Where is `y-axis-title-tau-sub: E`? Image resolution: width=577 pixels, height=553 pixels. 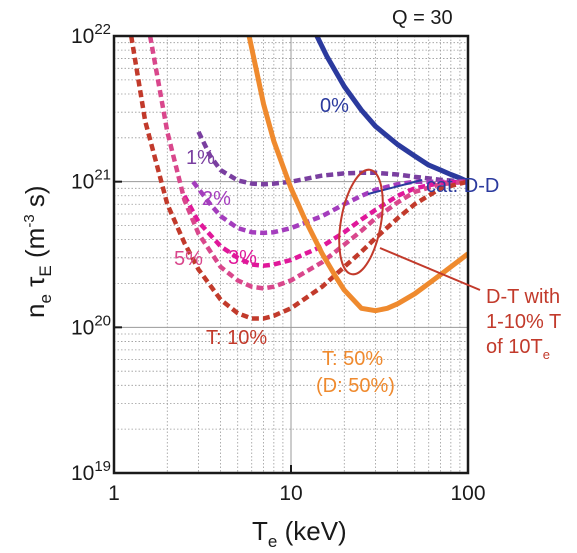 y-axis-title-tau-sub: E is located at coordinates (45, 270).